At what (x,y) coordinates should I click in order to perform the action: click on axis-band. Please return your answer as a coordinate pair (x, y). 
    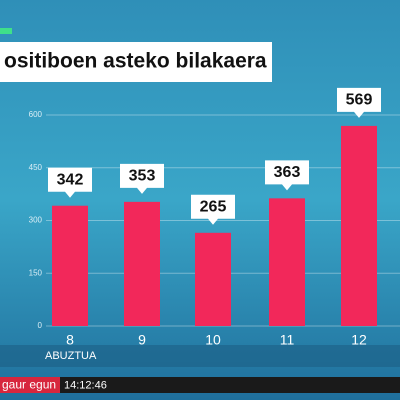
    Looking at the image, I should click on (200, 356).